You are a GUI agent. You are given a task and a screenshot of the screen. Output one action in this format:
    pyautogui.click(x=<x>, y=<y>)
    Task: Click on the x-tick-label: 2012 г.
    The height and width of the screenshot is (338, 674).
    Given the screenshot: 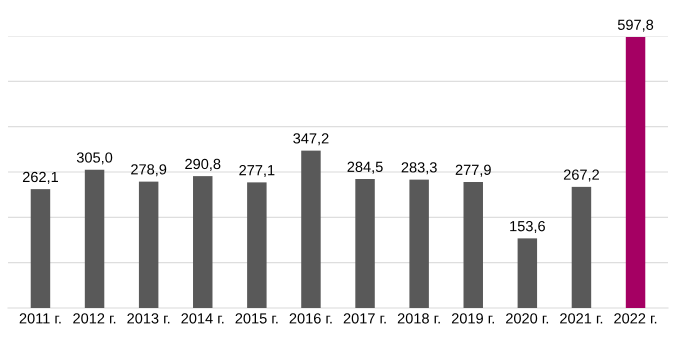 What is the action you would take?
    pyautogui.click(x=94, y=318)
    